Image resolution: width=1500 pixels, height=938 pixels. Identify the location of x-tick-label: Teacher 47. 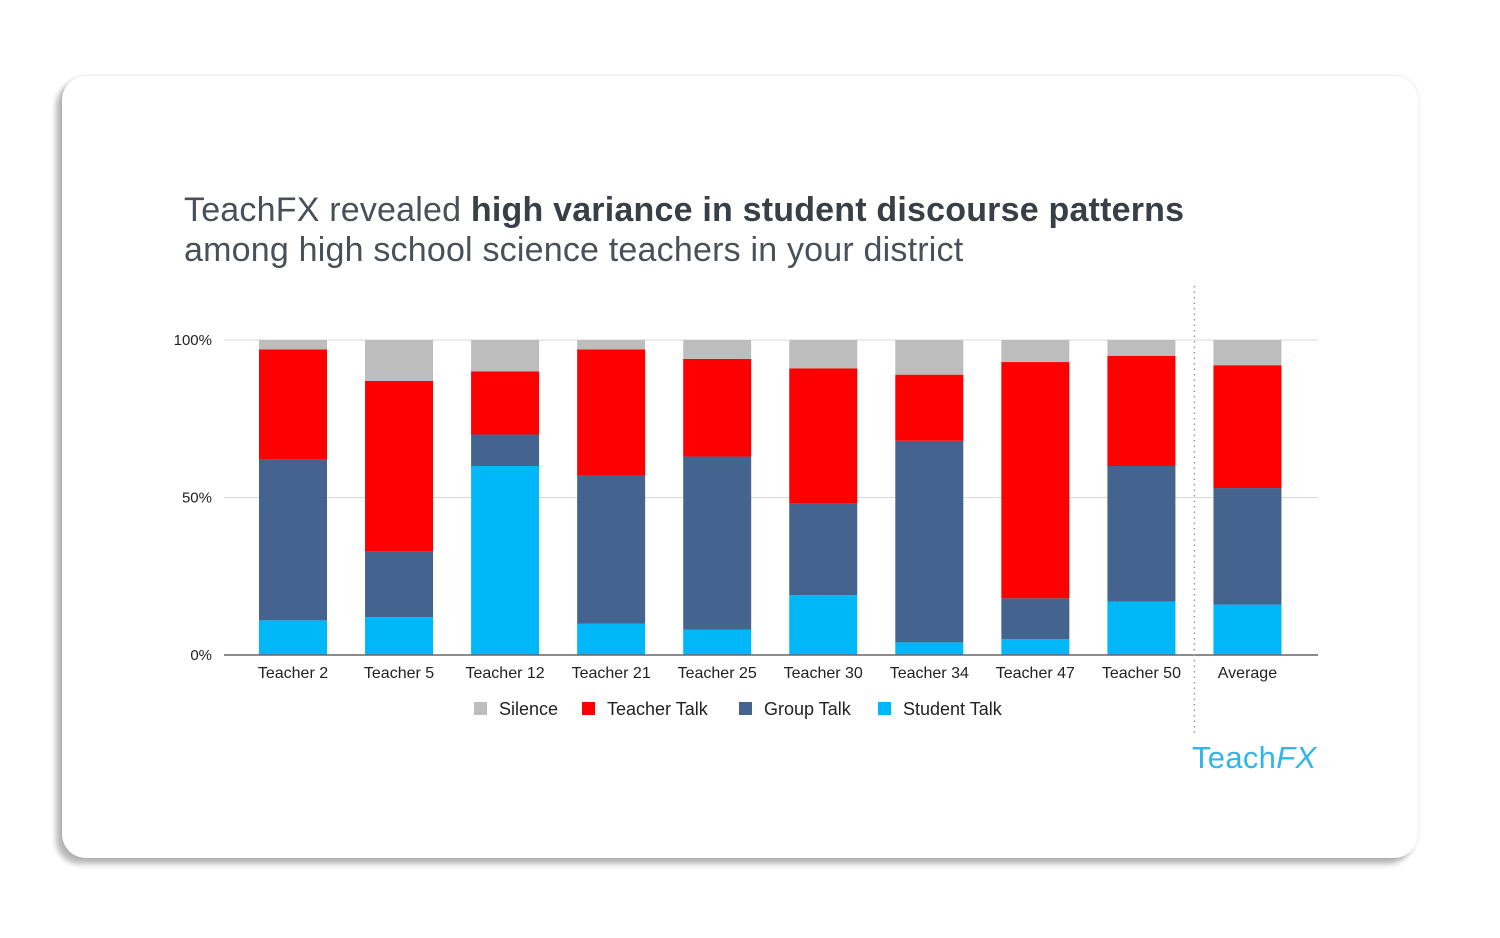
(1035, 673).